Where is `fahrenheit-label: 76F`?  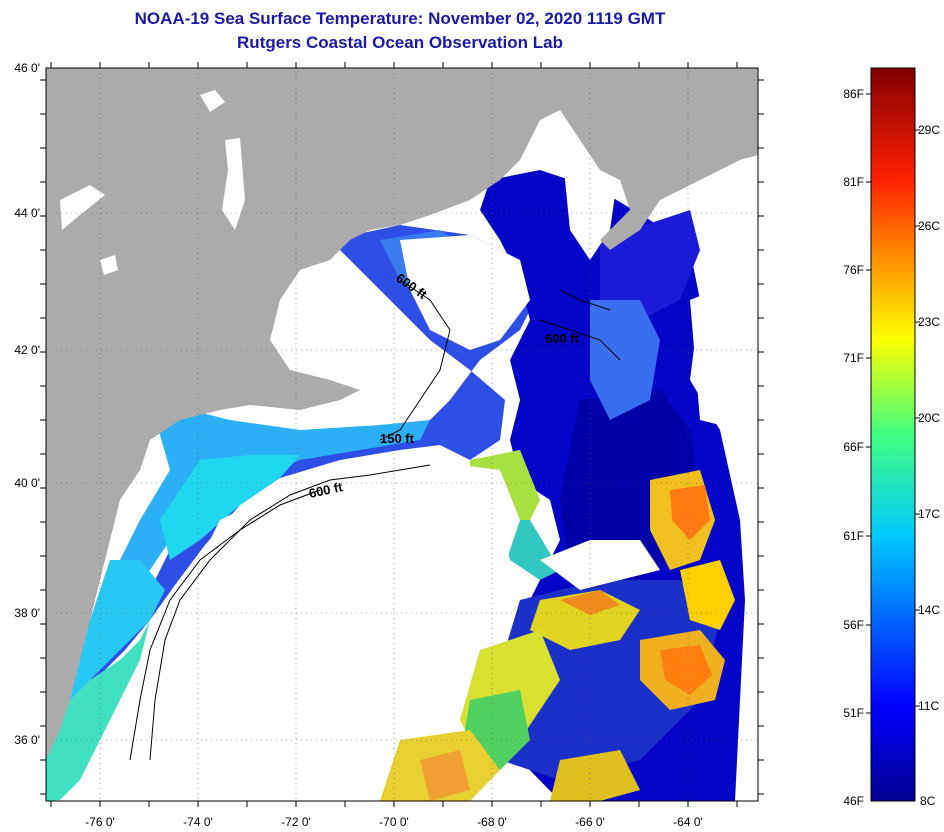
fahrenheit-label: 76F is located at coordinates (853, 270).